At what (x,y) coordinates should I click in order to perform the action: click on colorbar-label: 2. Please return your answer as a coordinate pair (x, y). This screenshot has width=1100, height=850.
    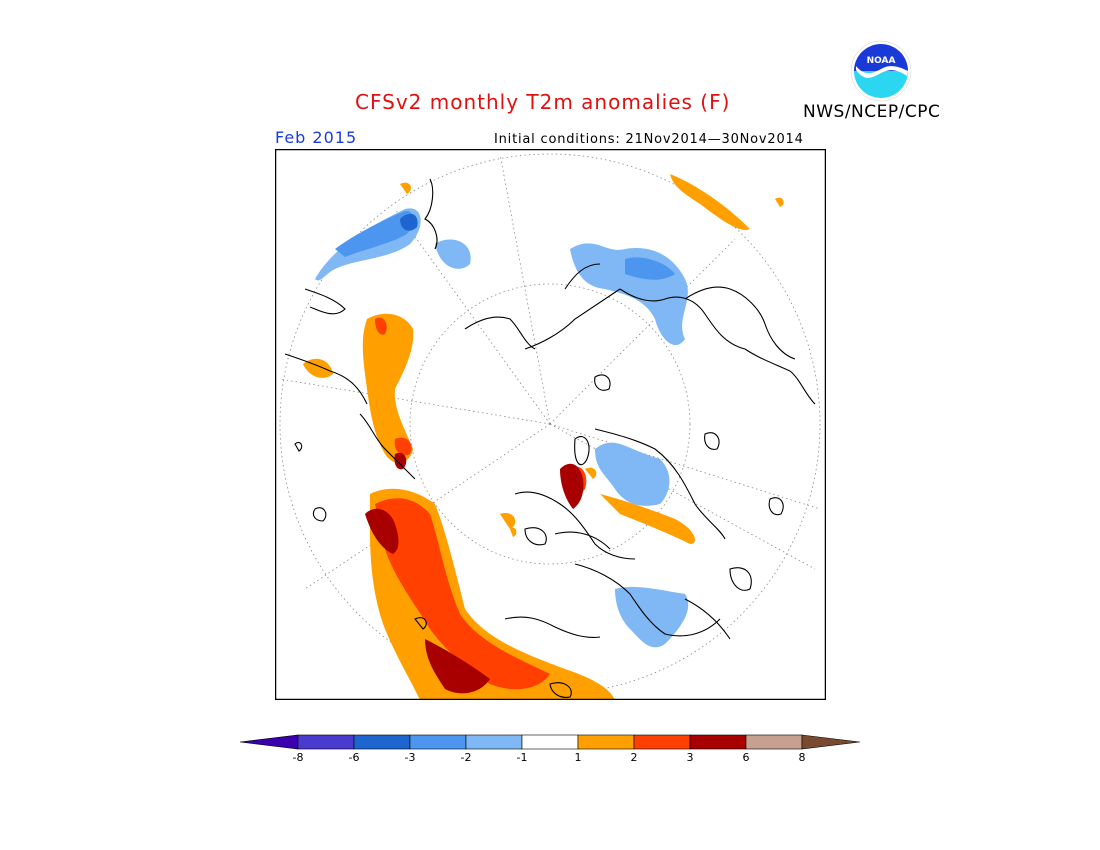
    Looking at the image, I should click on (634, 757).